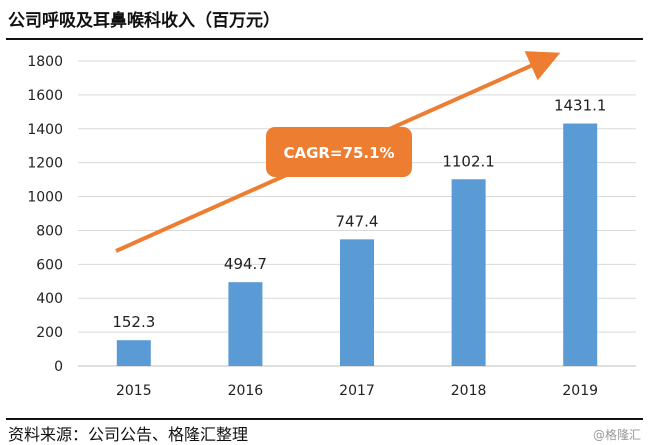 Image resolution: width=649 pixels, height=445 pixels. What do you see at coordinates (144, 21) in the screenshot?
I see `chart-title: 公司呼吸及耳鼻喉科收入（百万元）` at bounding box center [144, 21].